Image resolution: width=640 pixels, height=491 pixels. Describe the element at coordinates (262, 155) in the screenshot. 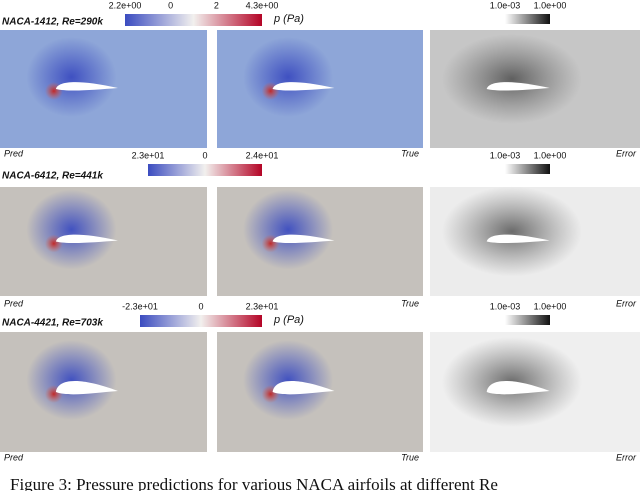

I see `colorbar-tick: 2.4e+01` at that location.